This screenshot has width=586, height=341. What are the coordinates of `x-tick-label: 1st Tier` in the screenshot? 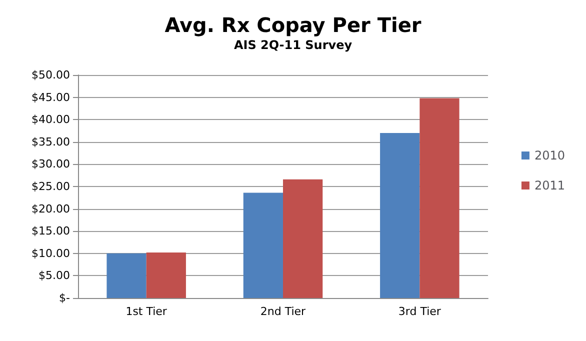 It's located at (147, 311).